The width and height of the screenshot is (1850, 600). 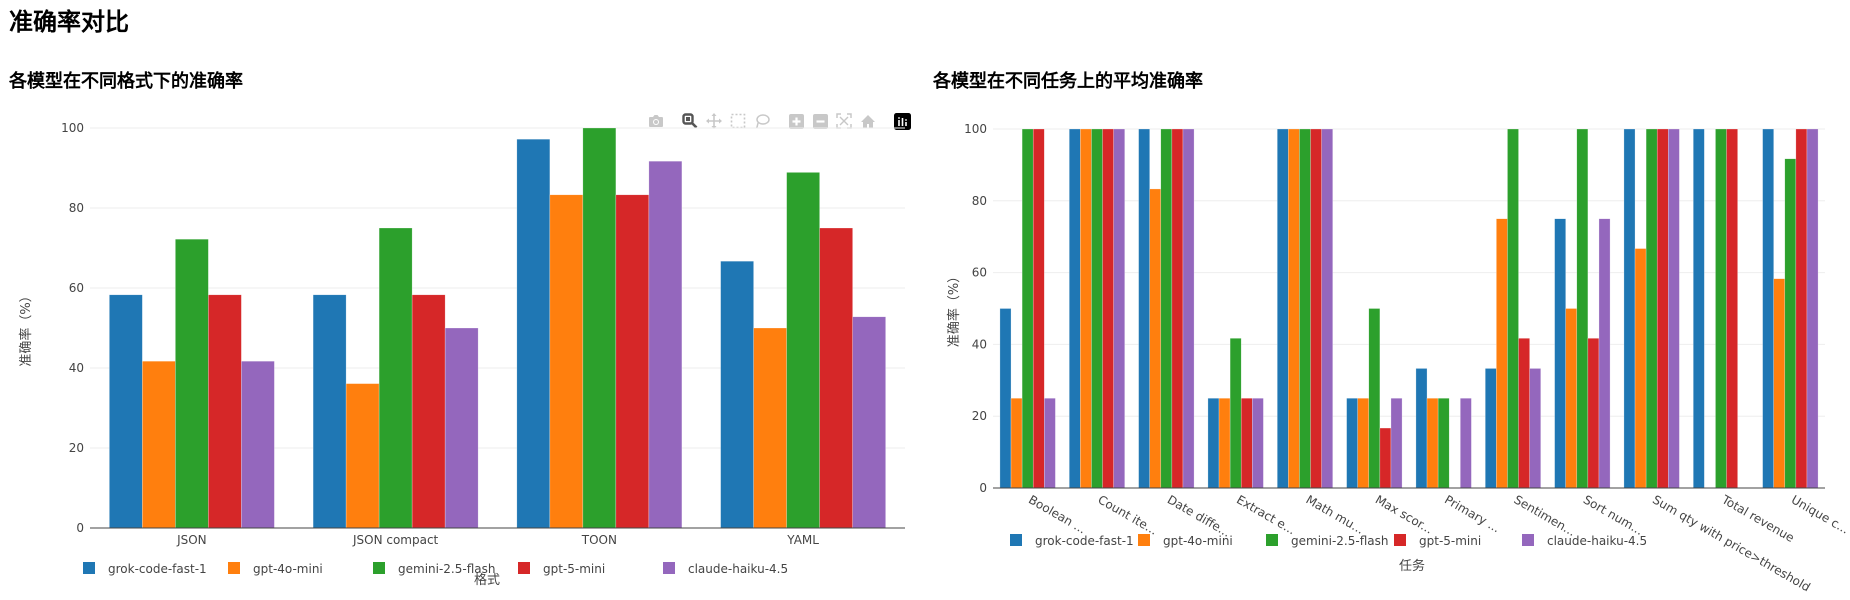 What do you see at coordinates (690, 121) in the screenshot?
I see `zoom-icon` at bounding box center [690, 121].